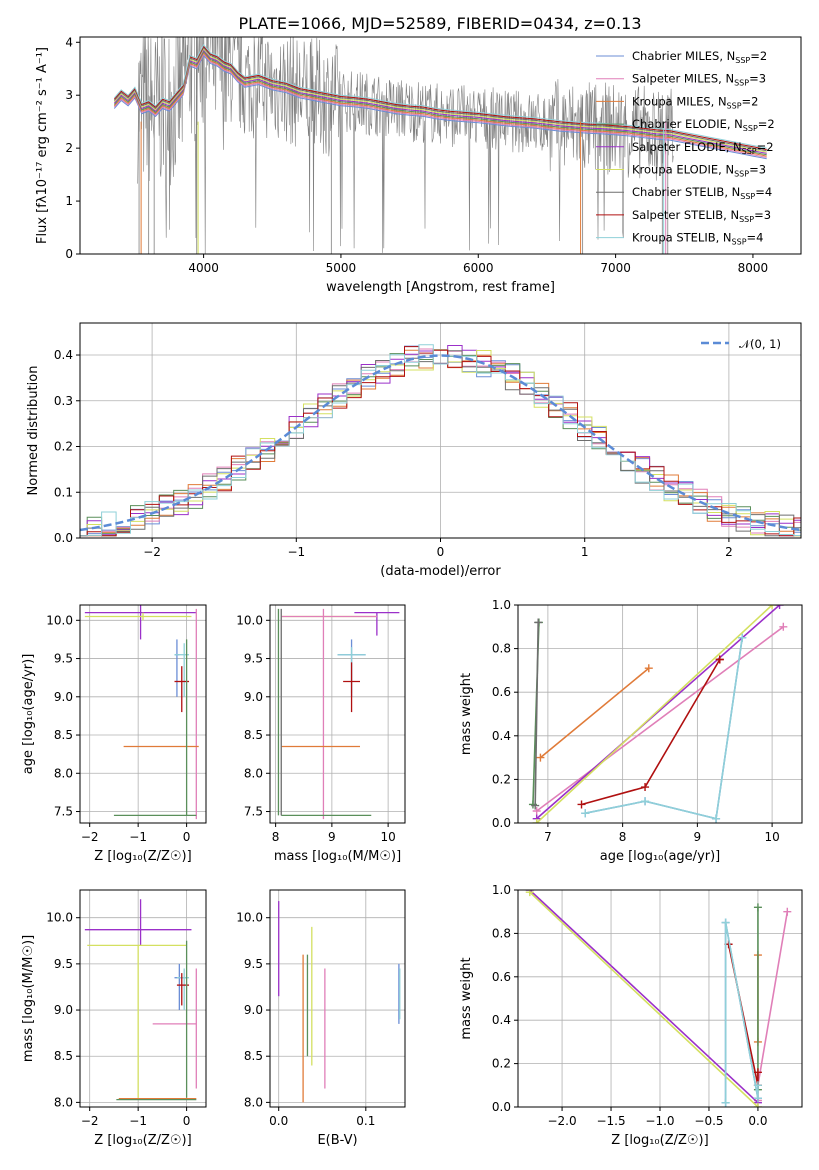 Image resolution: width=819 pixels, height=1170 pixels. Describe the element at coordinates (686, 192) in the screenshot. I see `legend-label: Chabrier STELIB, N` at that location.